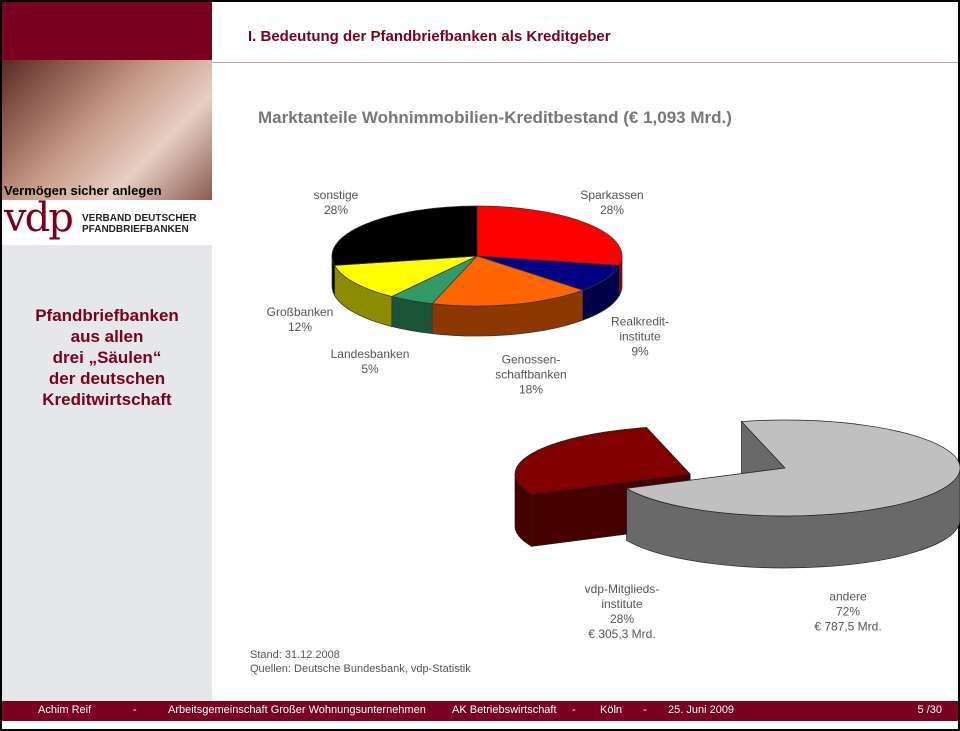 This screenshot has width=960, height=731. Describe the element at coordinates (611, 710) in the screenshot. I see `footer-item: Köln` at that location.